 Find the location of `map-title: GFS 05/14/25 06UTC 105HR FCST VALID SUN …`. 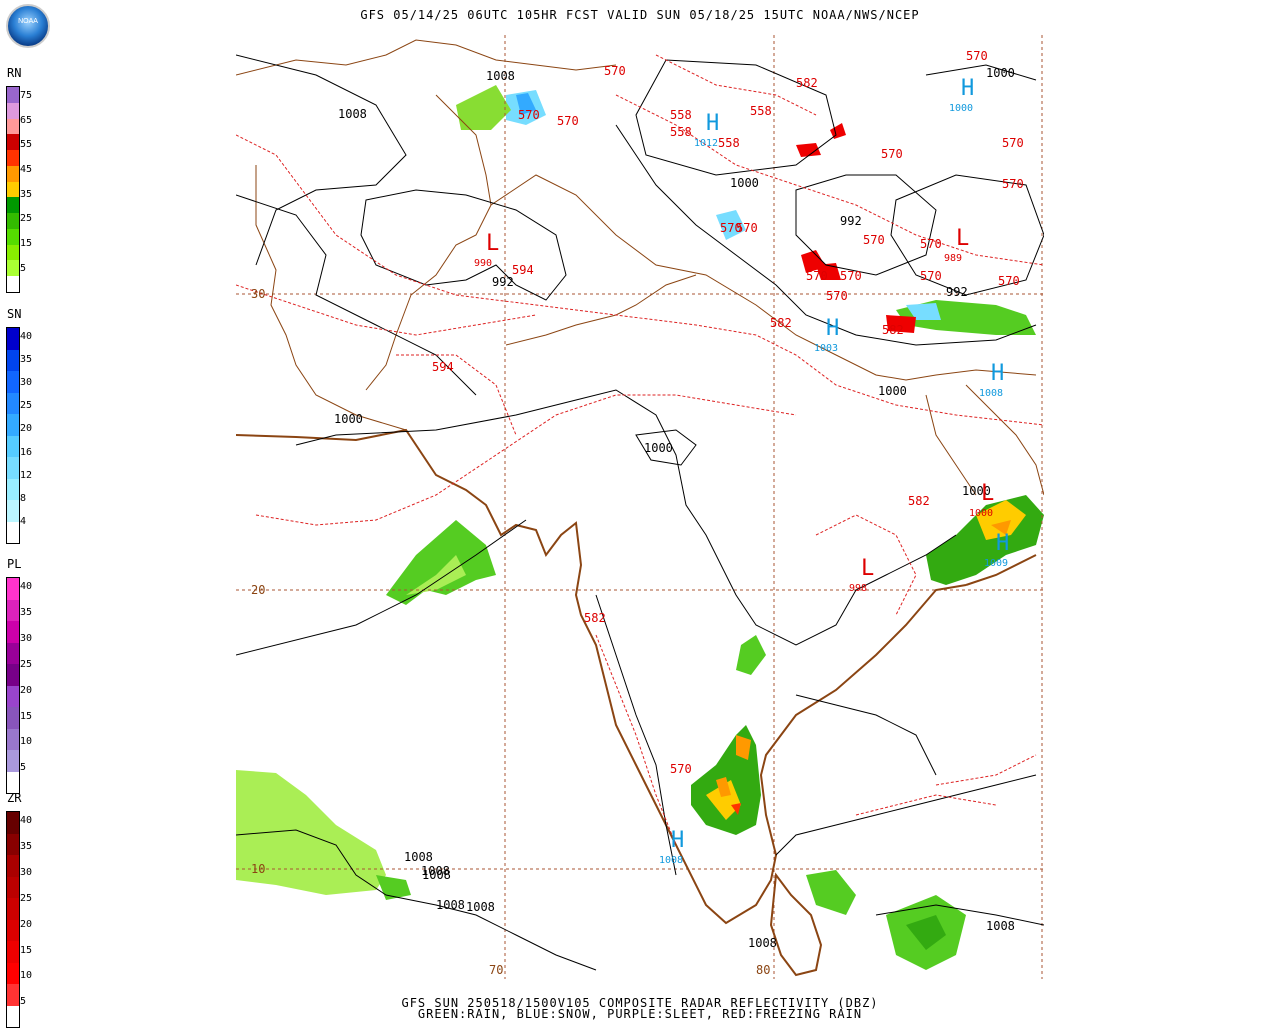

map-title: GFS 05/14/25 06UTC 105HR FCST VALID SUN … is located at coordinates (640, 15).